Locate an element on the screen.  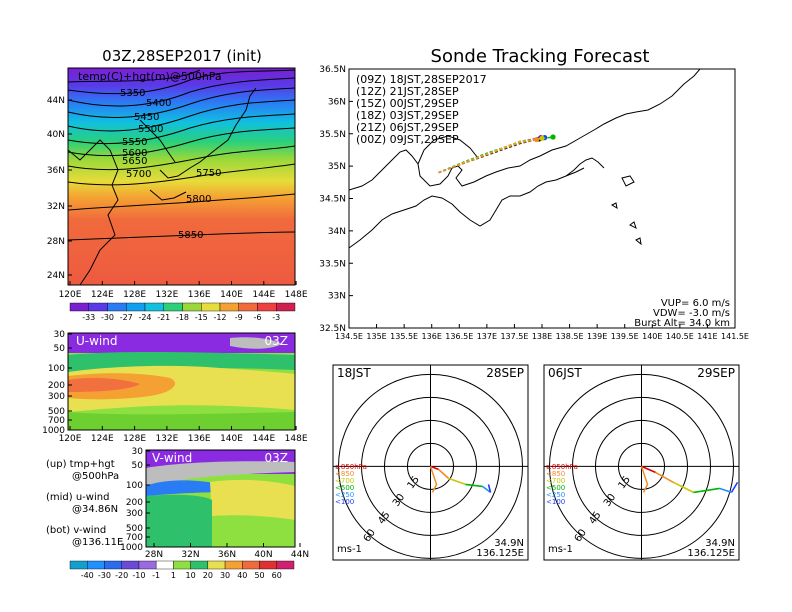
launch-line-15z: (15Z) 00JST,29SEP is located at coordinates (407, 103).